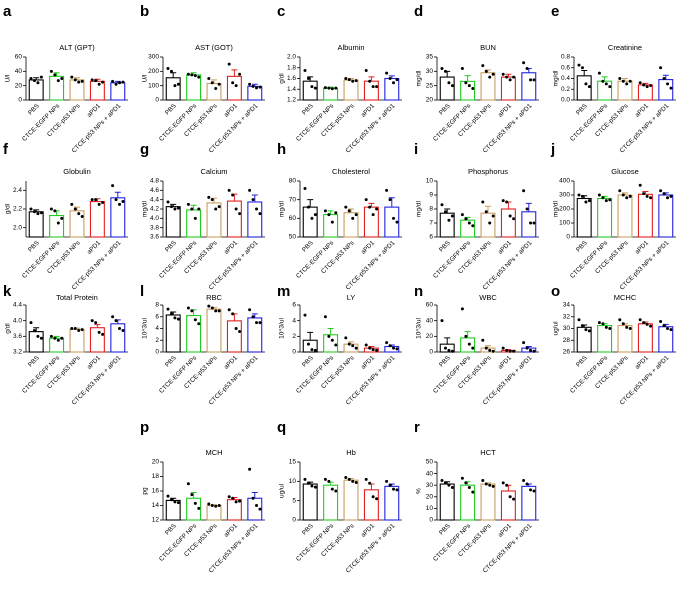 The width and height of the screenshot is (685, 612). What do you see at coordinates (419, 491) in the screenshot?
I see `y-axis-label: %` at bounding box center [419, 491].